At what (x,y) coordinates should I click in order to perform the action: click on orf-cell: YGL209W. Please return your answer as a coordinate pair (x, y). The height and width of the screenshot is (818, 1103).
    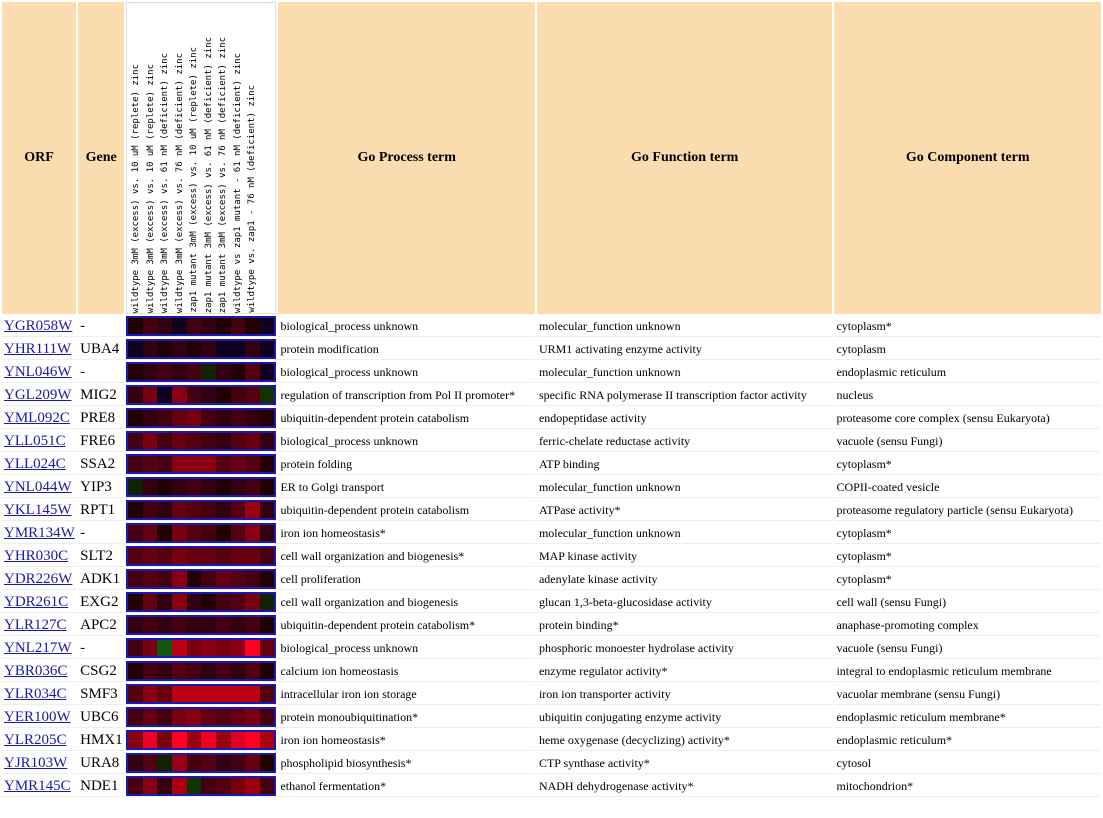
    Looking at the image, I should click on (39, 395).